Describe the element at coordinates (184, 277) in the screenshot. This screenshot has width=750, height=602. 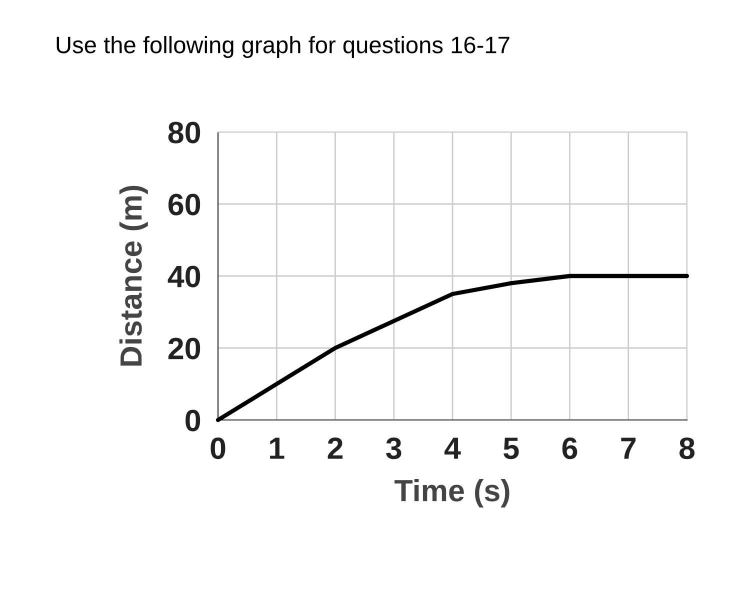
I see `y-tick-label: 40` at that location.